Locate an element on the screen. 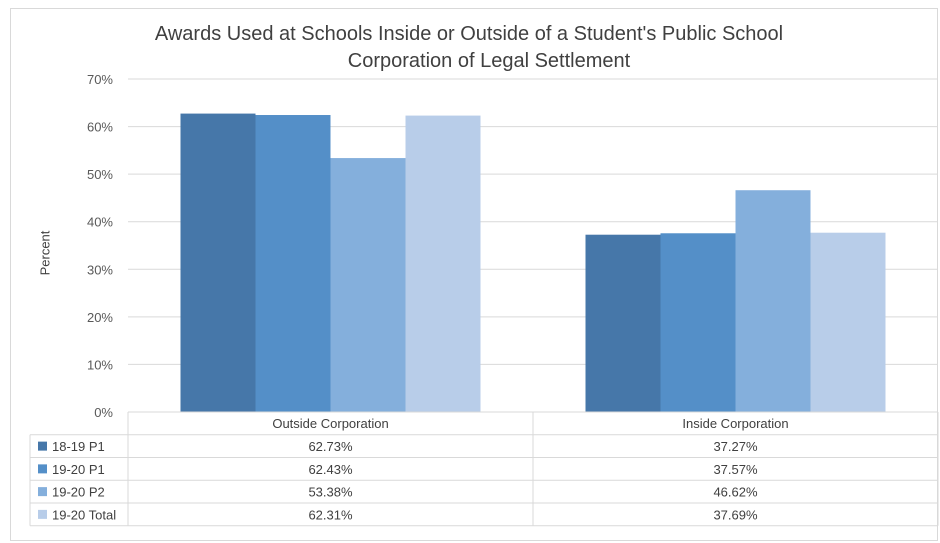 The height and width of the screenshot is (543, 940). y-tick-label-5: 50% is located at coordinates (100, 174).